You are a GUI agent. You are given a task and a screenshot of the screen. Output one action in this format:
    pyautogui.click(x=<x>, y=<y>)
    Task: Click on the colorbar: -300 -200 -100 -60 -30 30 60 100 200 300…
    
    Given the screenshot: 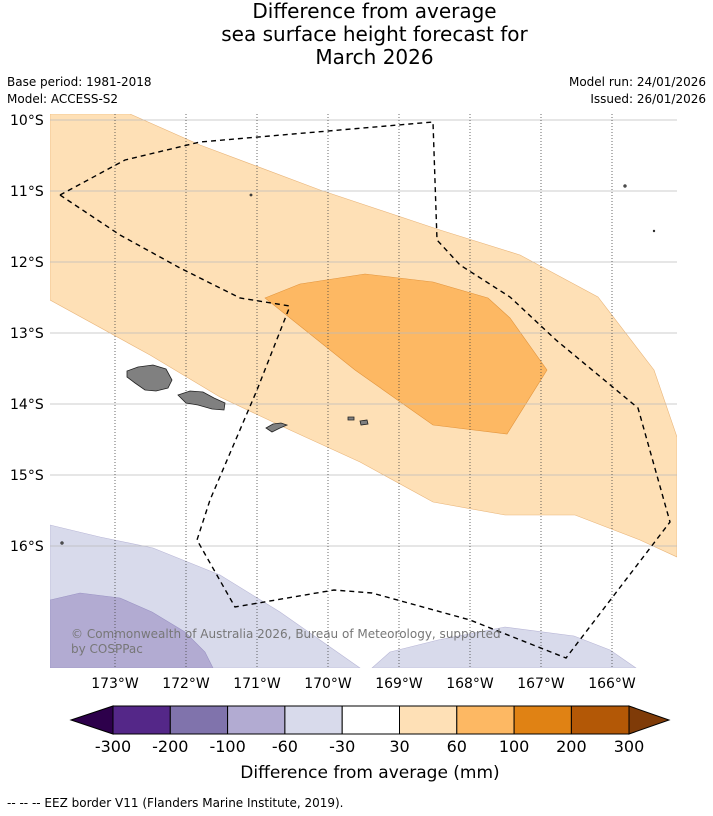 What is the action you would take?
    pyautogui.click(x=370, y=744)
    